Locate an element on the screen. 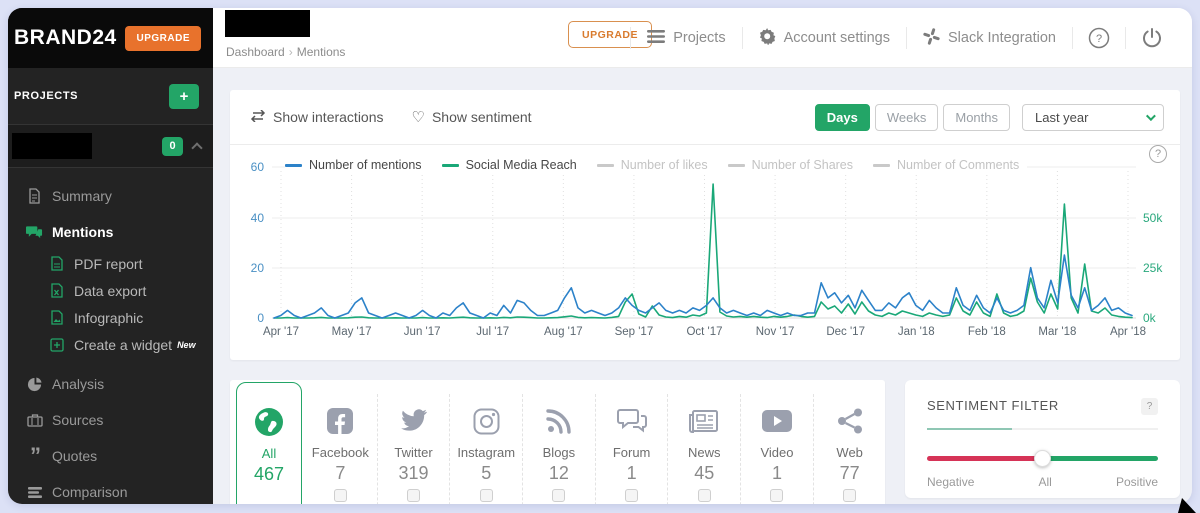  sentiment-divider is located at coordinates (1042, 429).